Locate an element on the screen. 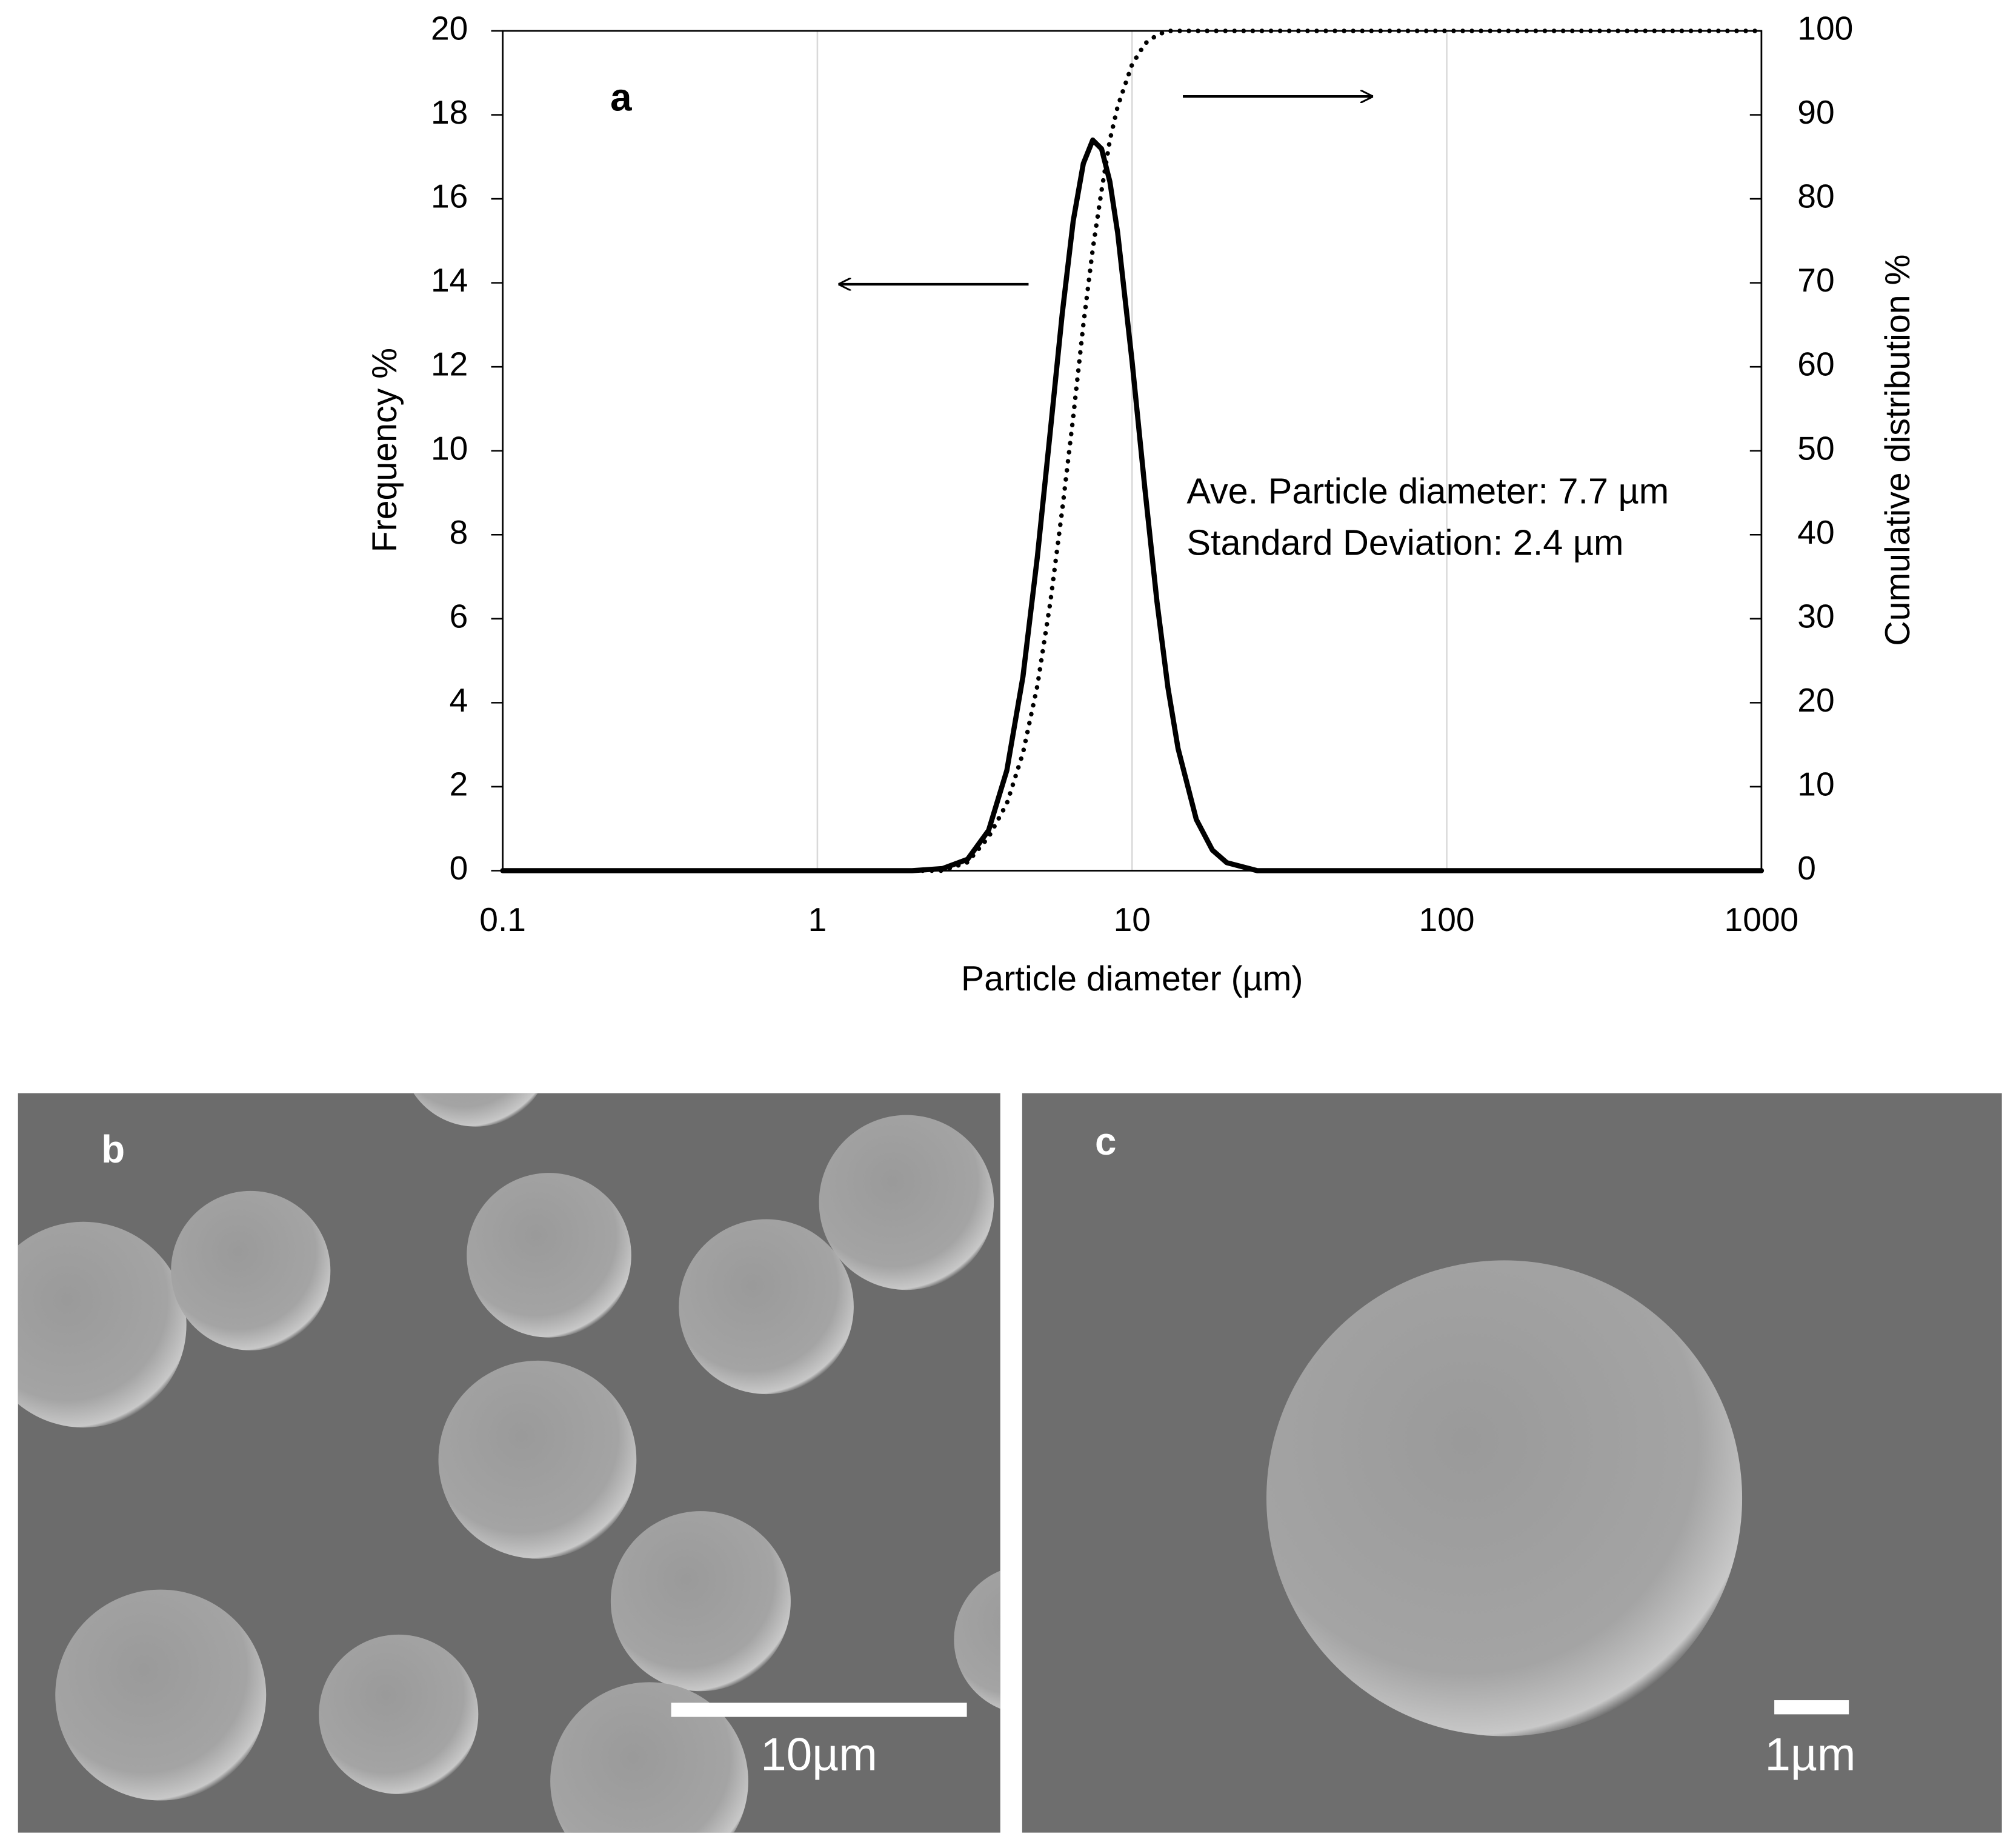  y-tick-label: 0 is located at coordinates (459, 868).